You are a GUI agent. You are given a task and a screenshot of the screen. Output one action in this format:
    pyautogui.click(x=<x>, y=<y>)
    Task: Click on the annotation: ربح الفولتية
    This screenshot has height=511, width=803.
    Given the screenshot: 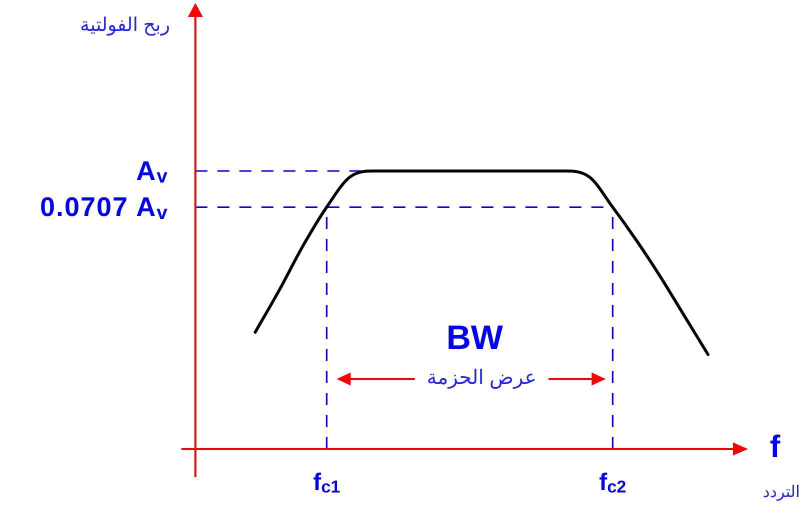 What is the action you would take?
    pyautogui.click(x=125, y=25)
    